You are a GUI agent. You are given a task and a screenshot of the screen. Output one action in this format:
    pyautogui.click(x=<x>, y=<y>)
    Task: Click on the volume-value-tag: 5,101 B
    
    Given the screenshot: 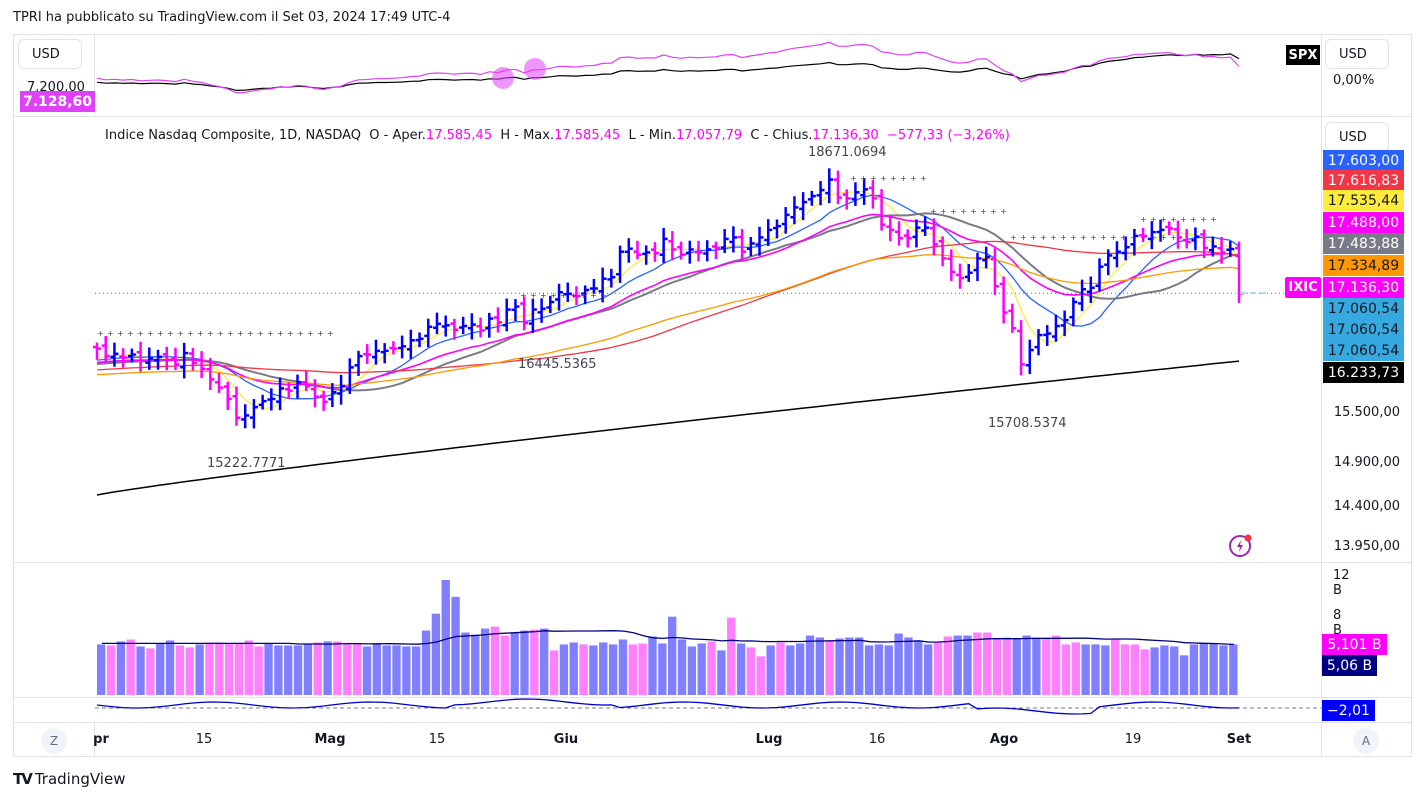 What is the action you would take?
    pyautogui.click(x=1354, y=644)
    